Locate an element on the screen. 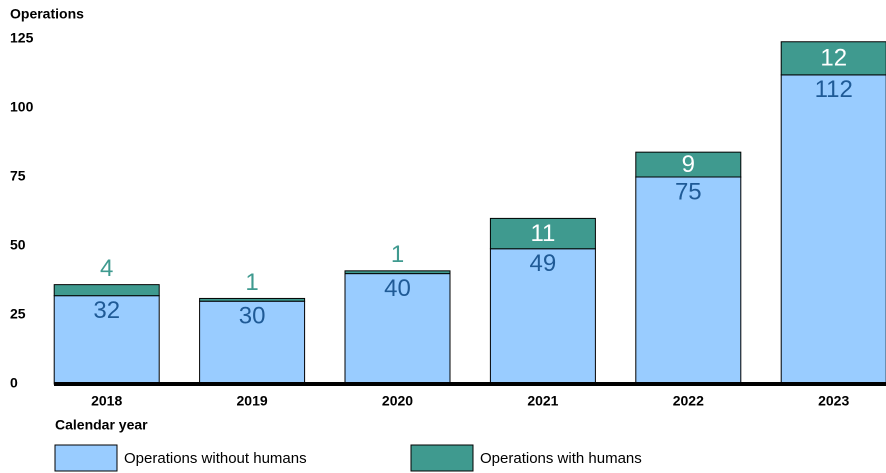 This screenshot has height=473, width=886. value-label: 32 is located at coordinates (106, 310).